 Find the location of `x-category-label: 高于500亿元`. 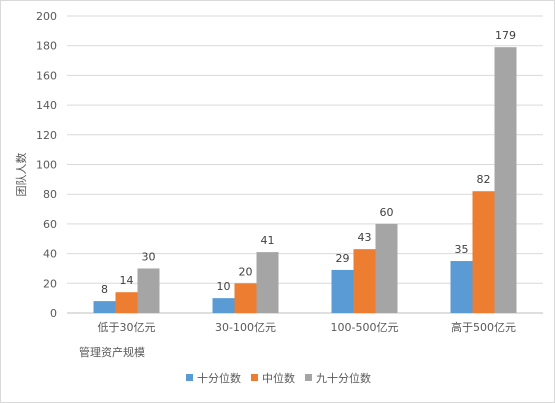

x-category-label: 高于500亿元 is located at coordinates (483, 327).